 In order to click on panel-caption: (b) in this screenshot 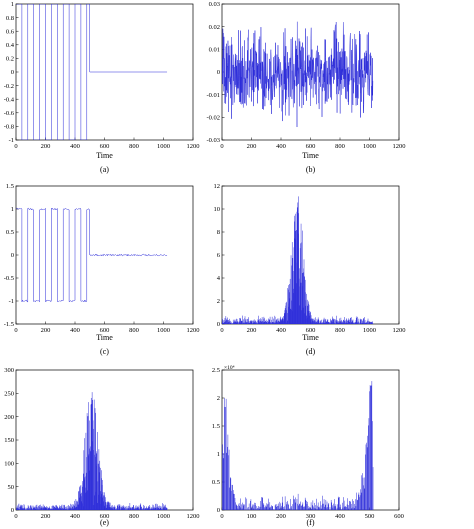, I will do `click(311, 169)`.